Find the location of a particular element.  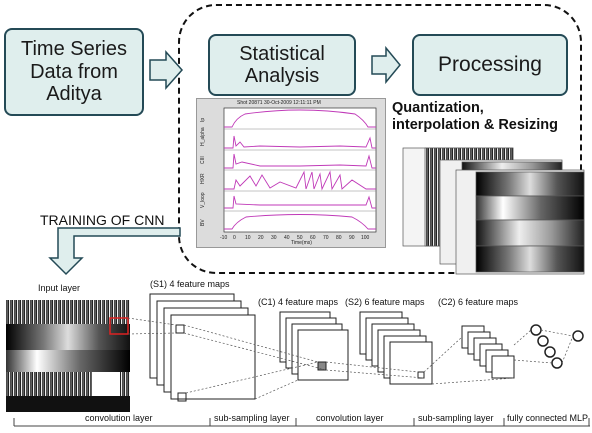

subsampling-layer-2-label: sub-sampling layer is located at coordinates (456, 418).